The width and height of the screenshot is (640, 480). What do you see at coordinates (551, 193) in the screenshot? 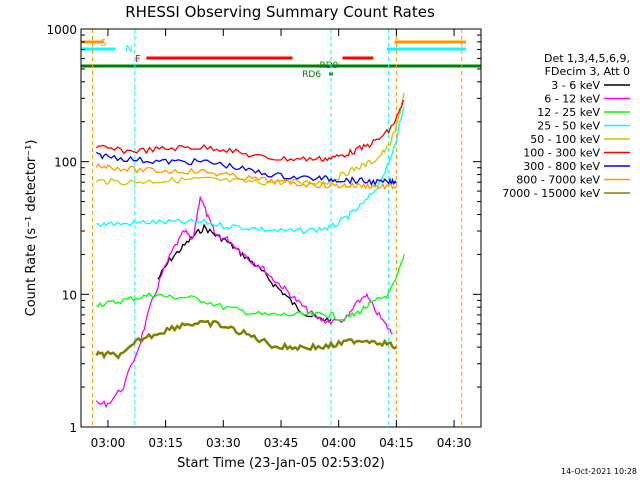
I see `legend-label-8: 7000 - 15000 keV` at bounding box center [551, 193].